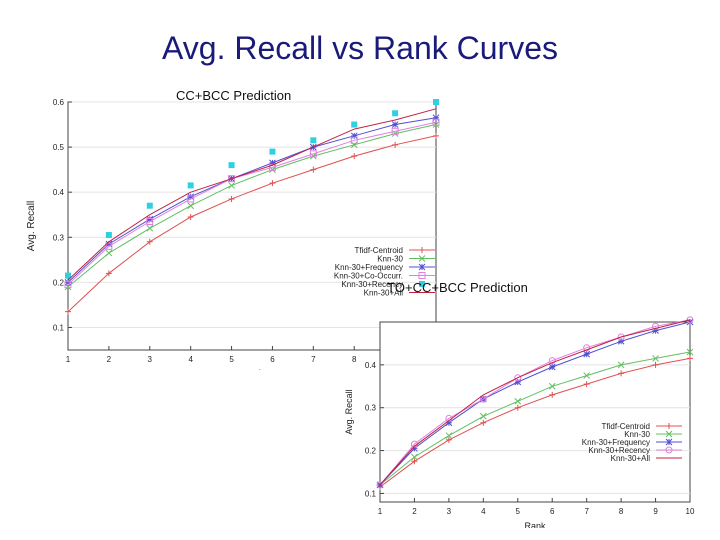 The height and width of the screenshot is (540, 720). What do you see at coordinates (59, 102) in the screenshot?
I see `y-tick-label: 0.6` at bounding box center [59, 102].